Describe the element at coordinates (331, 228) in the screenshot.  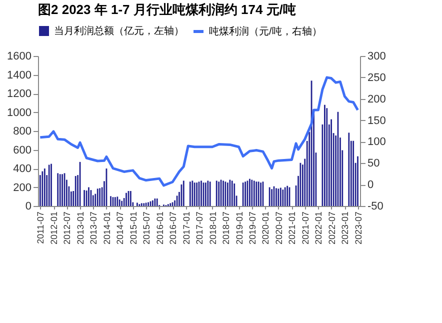
I see `x-tick-label: 2022-07` at that location.